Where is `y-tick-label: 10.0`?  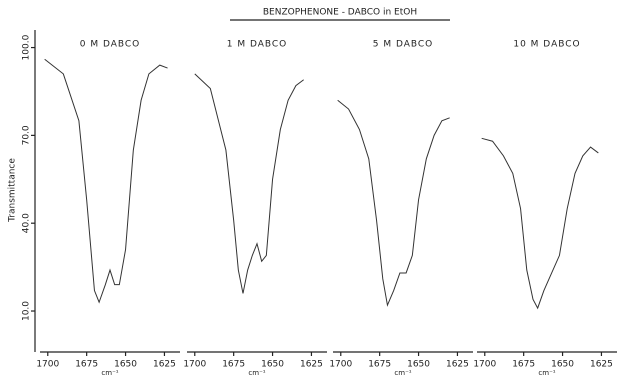 y-tick-label: 10.0 is located at coordinates (27, 311).